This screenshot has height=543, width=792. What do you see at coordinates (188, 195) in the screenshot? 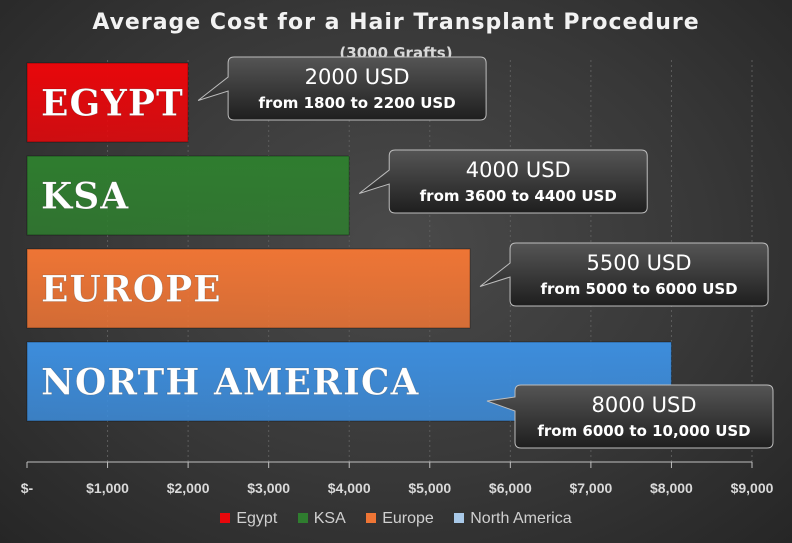
I see `bar-ksa` at bounding box center [188, 195].